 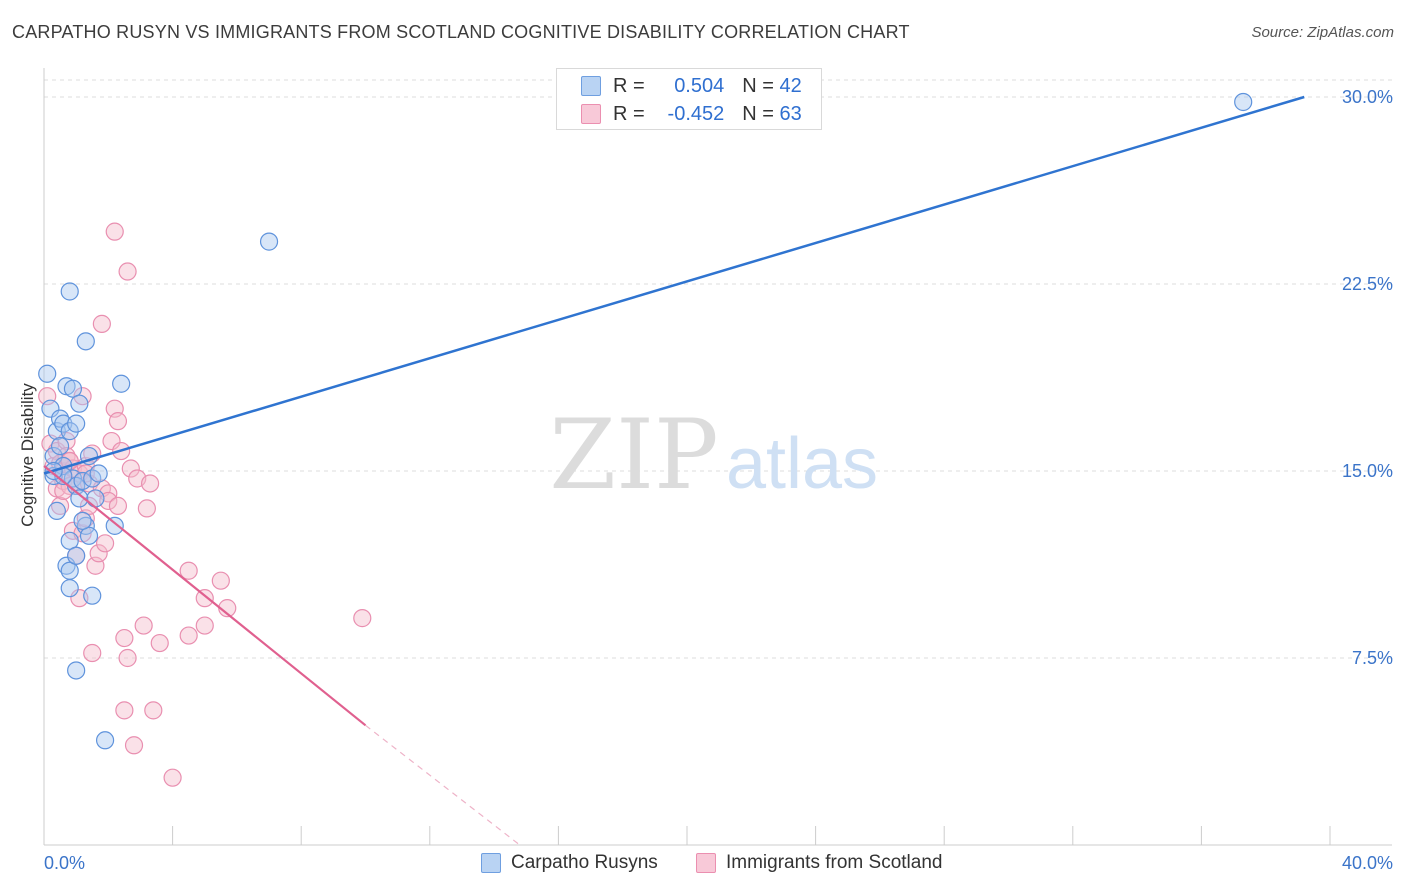 I want to click on trend-line-scotland, so click(x=205, y=596).